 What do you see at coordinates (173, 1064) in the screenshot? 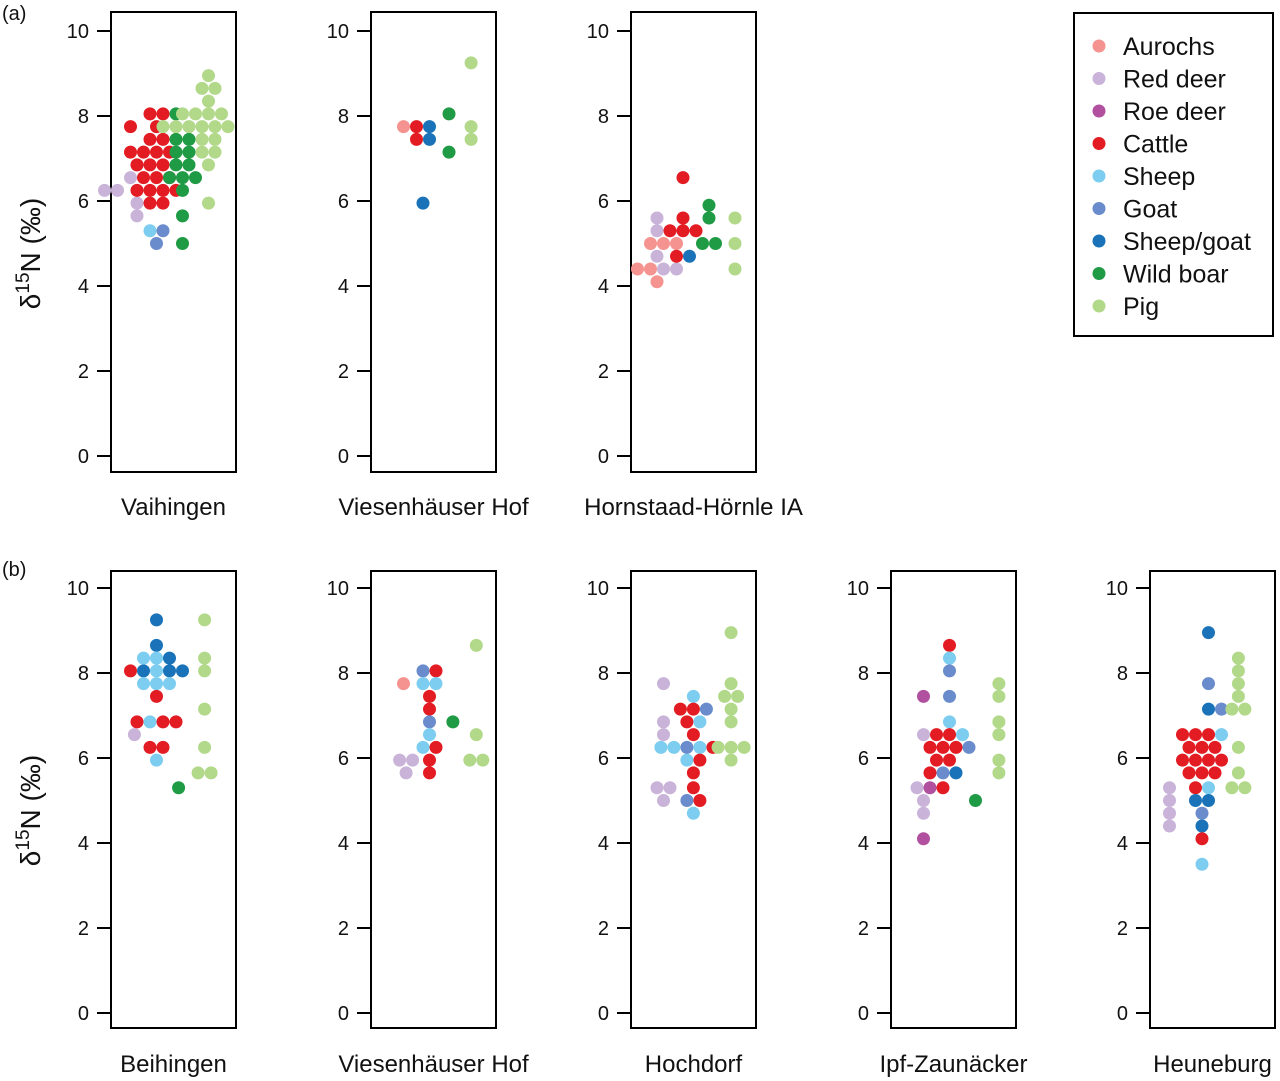
I see `site-label: Beihingen` at bounding box center [173, 1064].